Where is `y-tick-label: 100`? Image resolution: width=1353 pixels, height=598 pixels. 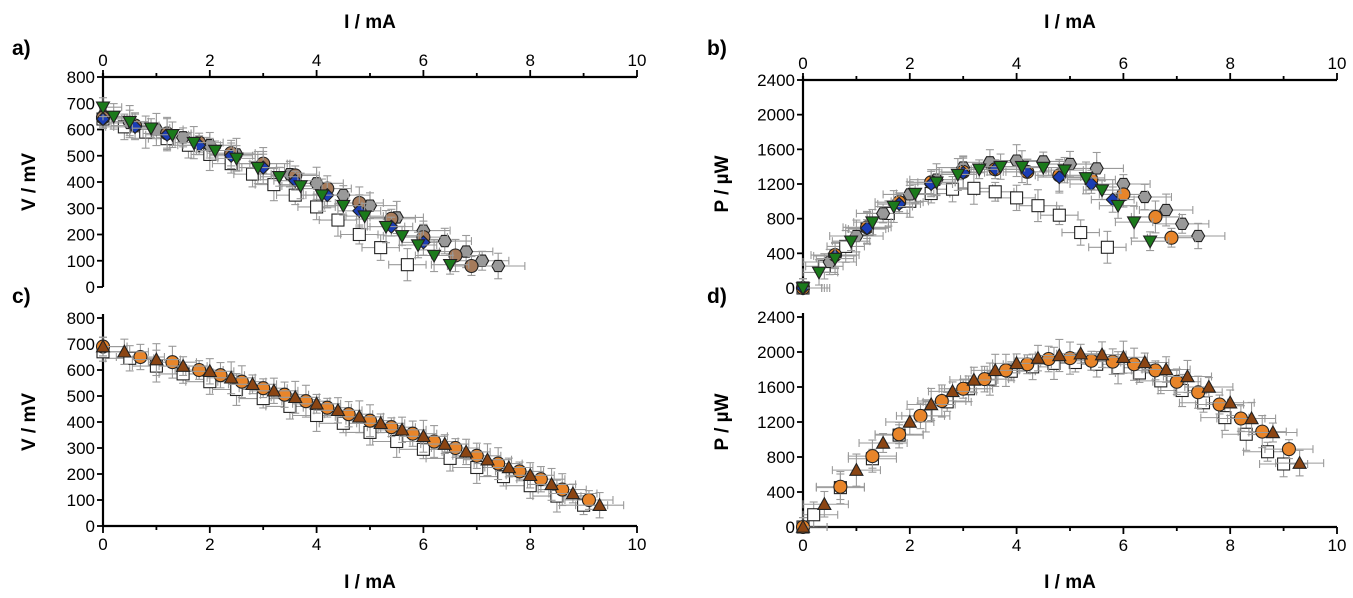 y-tick-label: 100 is located at coordinates (81, 261).